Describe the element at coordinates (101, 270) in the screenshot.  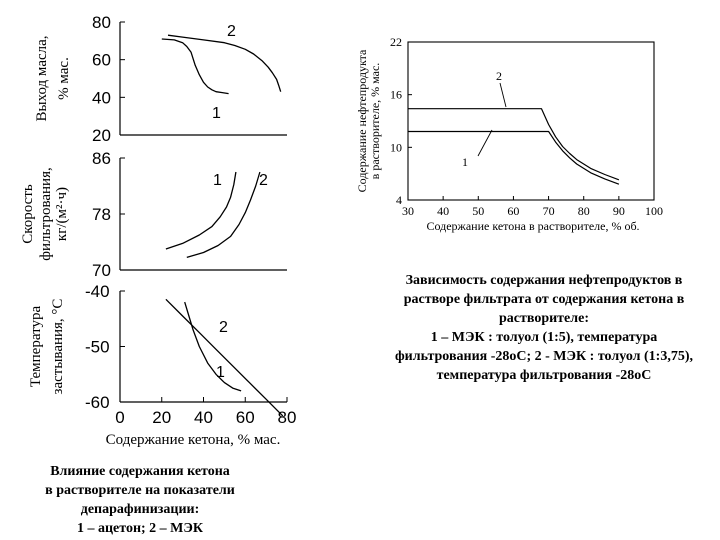
I see `y-tick-label: 70` at that location.